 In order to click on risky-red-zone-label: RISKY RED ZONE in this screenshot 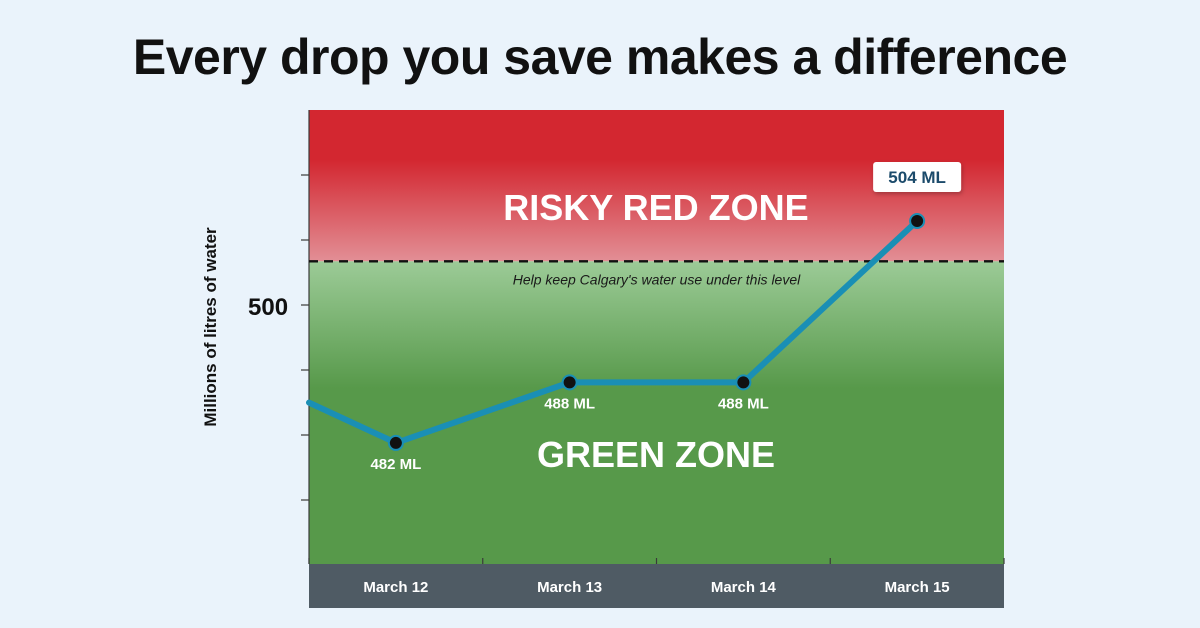, I will do `click(655, 207)`.